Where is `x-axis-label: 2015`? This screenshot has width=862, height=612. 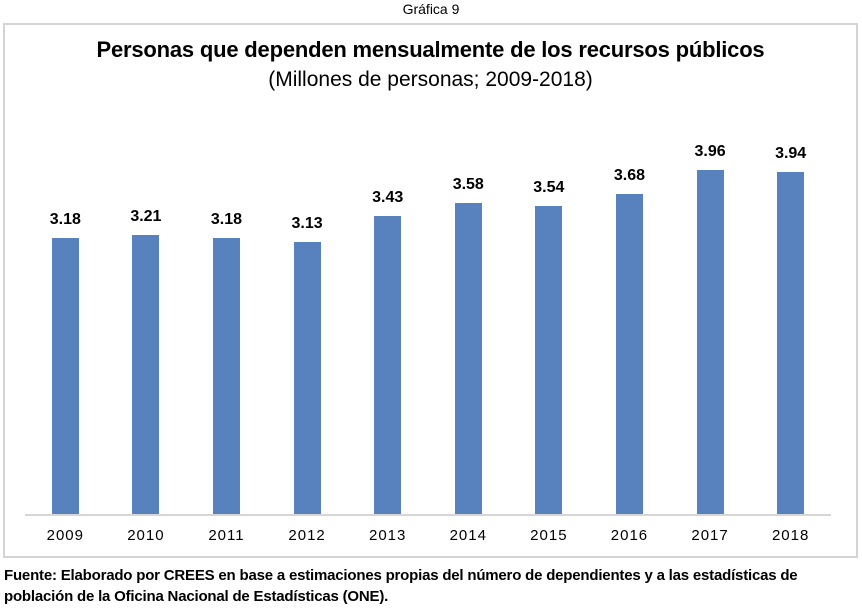 x-axis-label: 2015 is located at coordinates (549, 535).